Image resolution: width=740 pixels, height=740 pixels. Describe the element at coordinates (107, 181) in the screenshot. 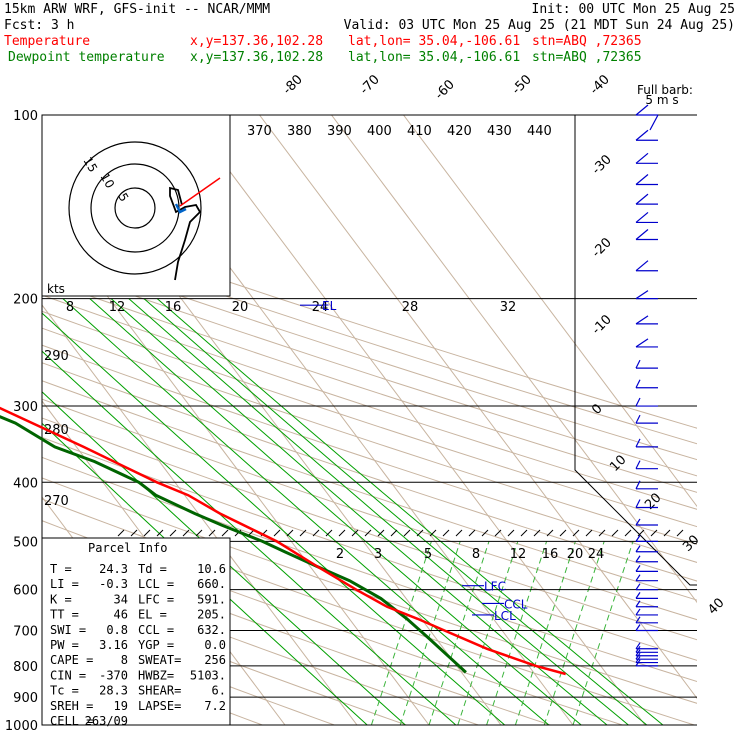

I see `hodograph-ring-label: 10` at that location.